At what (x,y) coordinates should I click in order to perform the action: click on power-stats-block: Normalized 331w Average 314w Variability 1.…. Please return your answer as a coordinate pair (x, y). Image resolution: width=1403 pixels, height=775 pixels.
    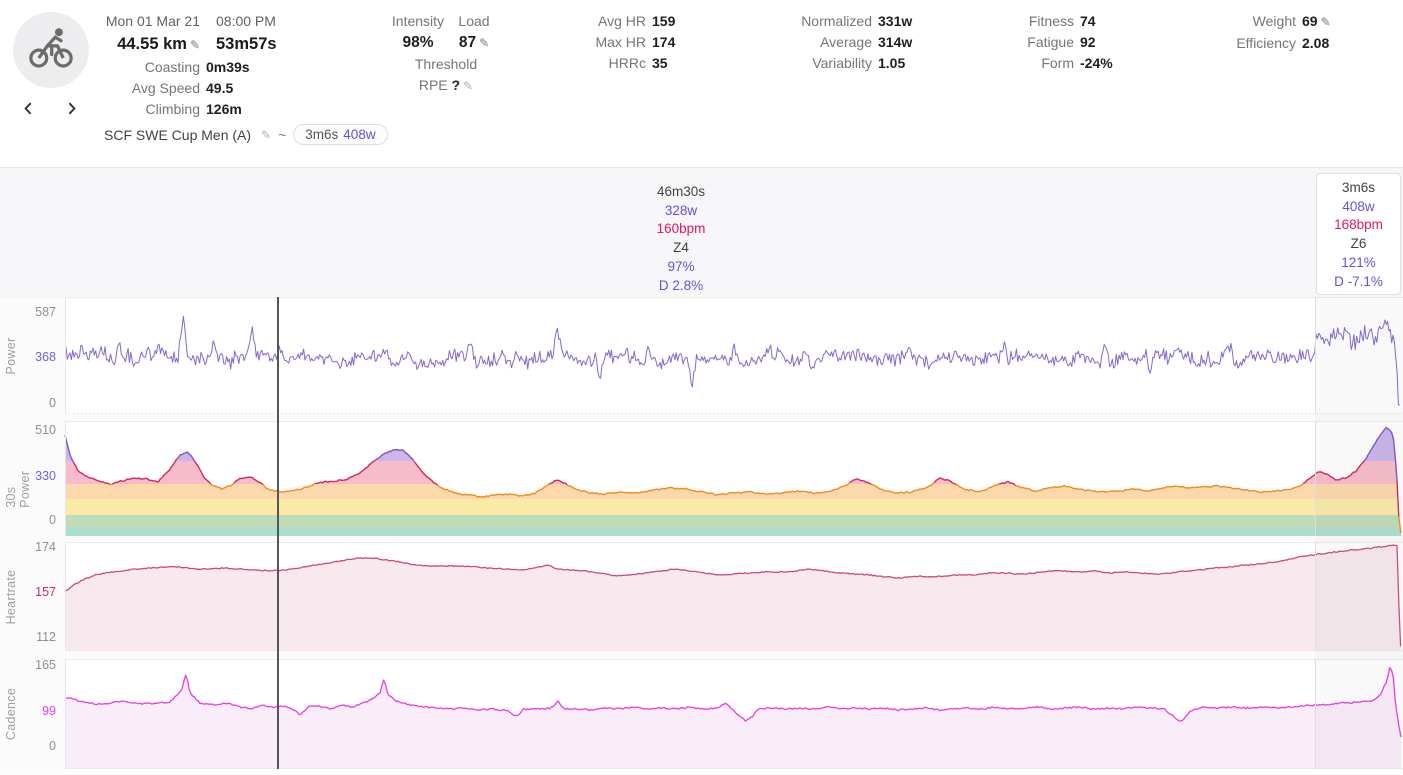
    Looking at the image, I should click on (837, 42).